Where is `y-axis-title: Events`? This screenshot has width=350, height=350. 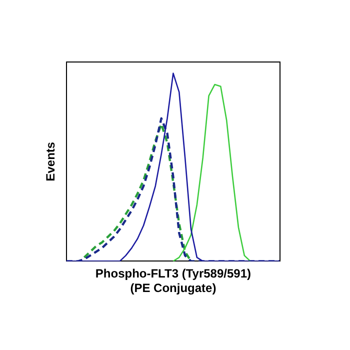
y-axis-title: Events is located at coordinates (51, 162).